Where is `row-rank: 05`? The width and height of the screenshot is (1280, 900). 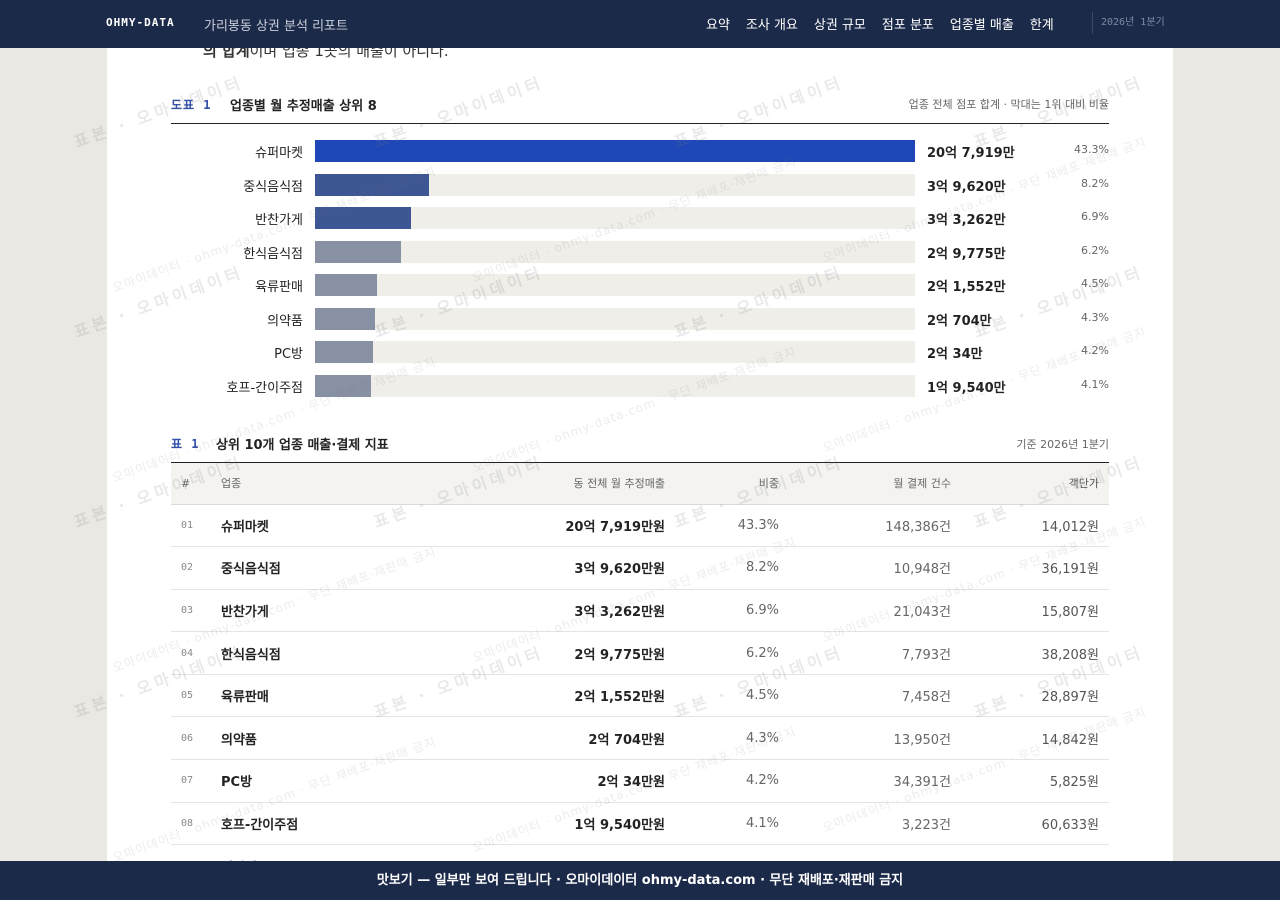
row-rank: 05 is located at coordinates (196, 696).